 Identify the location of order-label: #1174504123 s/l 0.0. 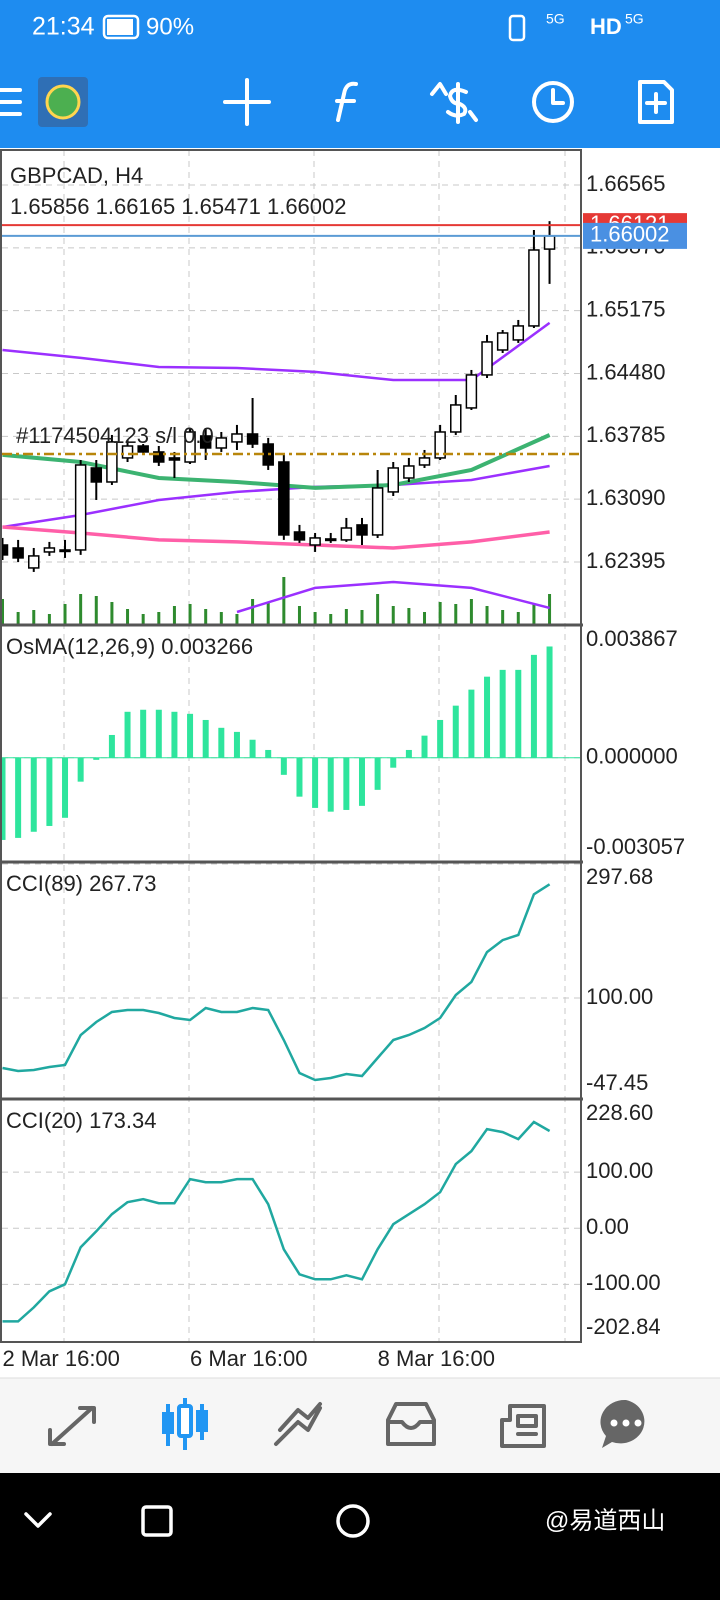
(115, 435).